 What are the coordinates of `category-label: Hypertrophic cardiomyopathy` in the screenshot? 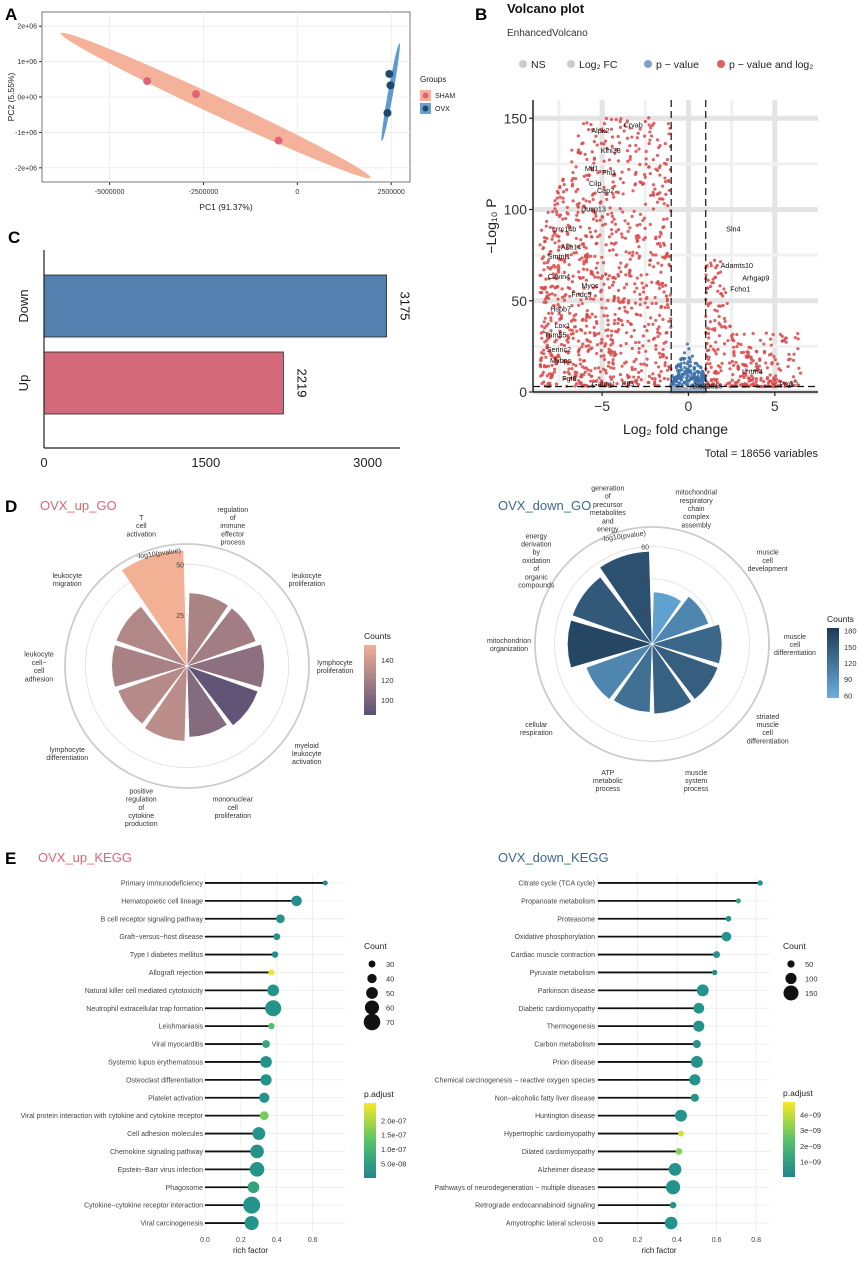 It's located at (550, 1134).